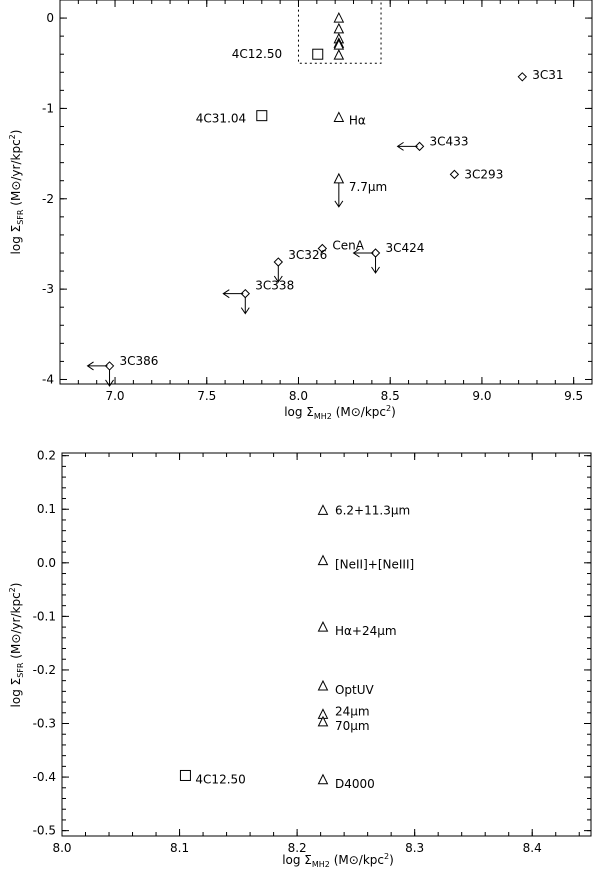 The image size is (600, 874). I want to click on bottom-x-axis-label: log ΣMH2 (M⊙/kpc2), so click(338, 860).